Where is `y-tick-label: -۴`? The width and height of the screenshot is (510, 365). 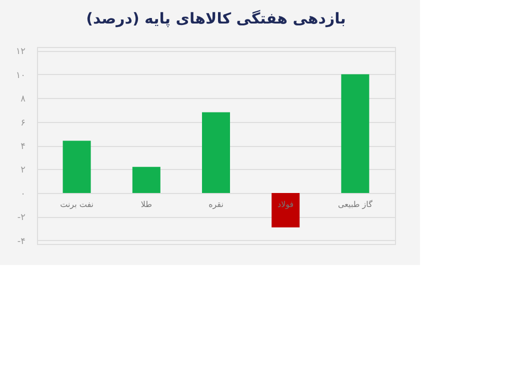
y-tick-label: -۴ is located at coordinates (21, 241).